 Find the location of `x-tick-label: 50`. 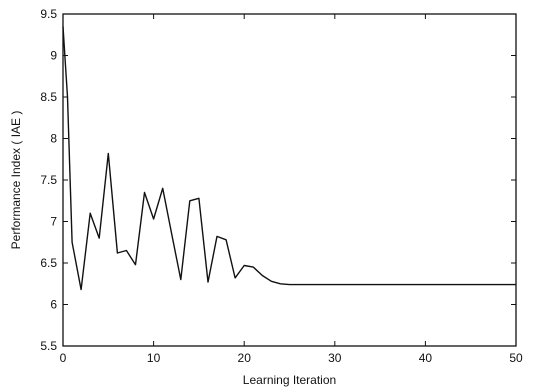

x-tick-label: 50 is located at coordinates (516, 358).